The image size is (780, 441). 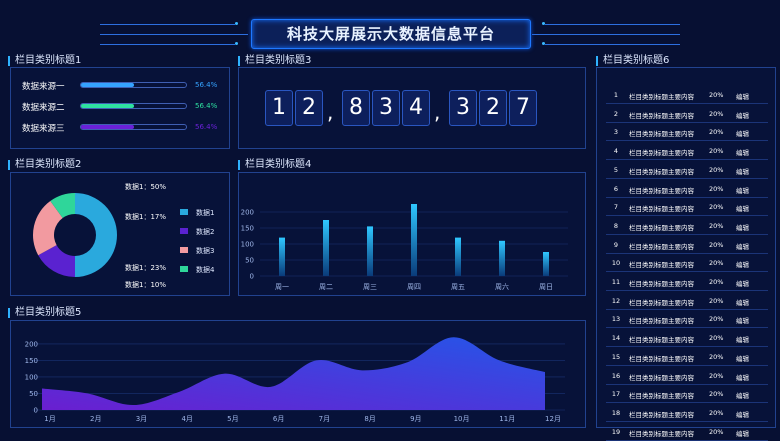 What do you see at coordinates (141, 419) in the screenshot?
I see `x-tick-label: 3月` at bounding box center [141, 419].